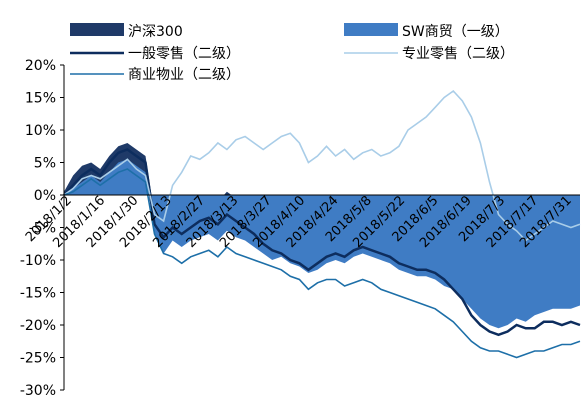  I want to click on y-tick-label: -10%, so click(38, 261).